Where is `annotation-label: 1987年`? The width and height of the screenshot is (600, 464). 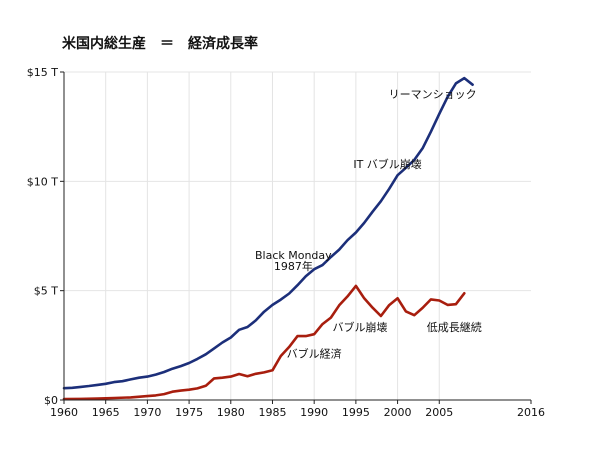 annotation-label: 1987年 is located at coordinates (293, 266).